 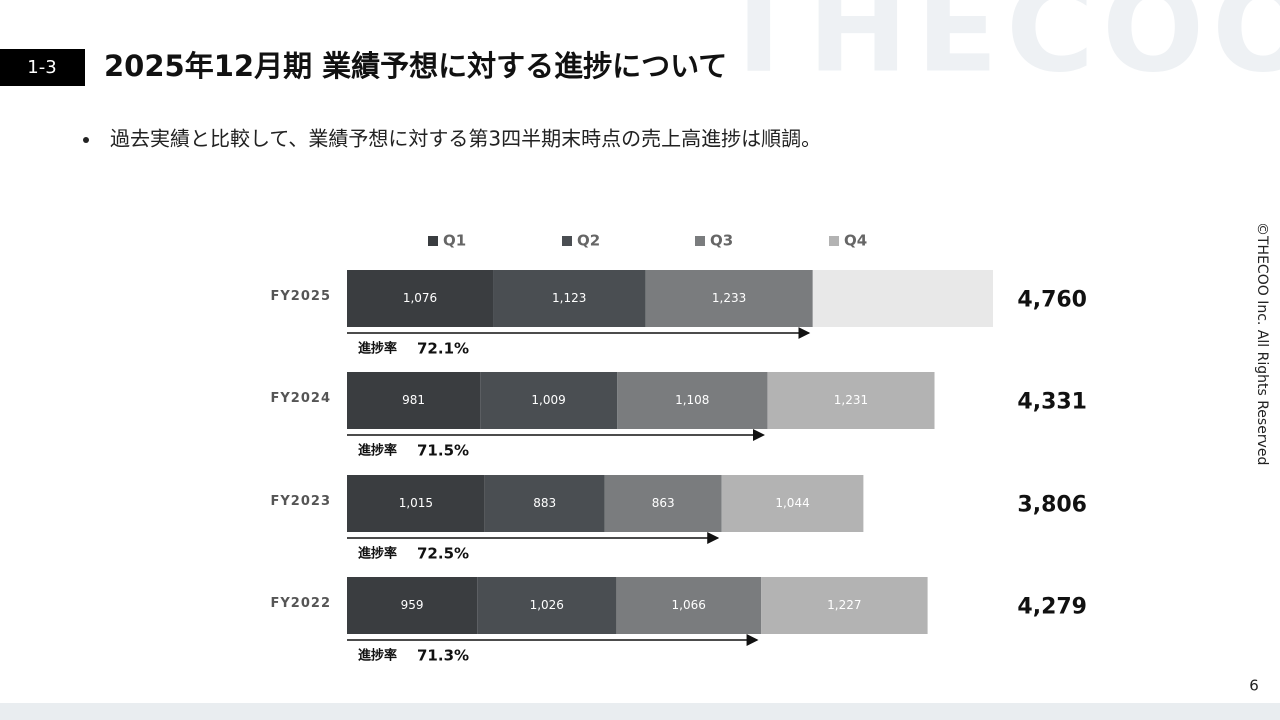 I want to click on value-label: 1,015, so click(x=416, y=503).